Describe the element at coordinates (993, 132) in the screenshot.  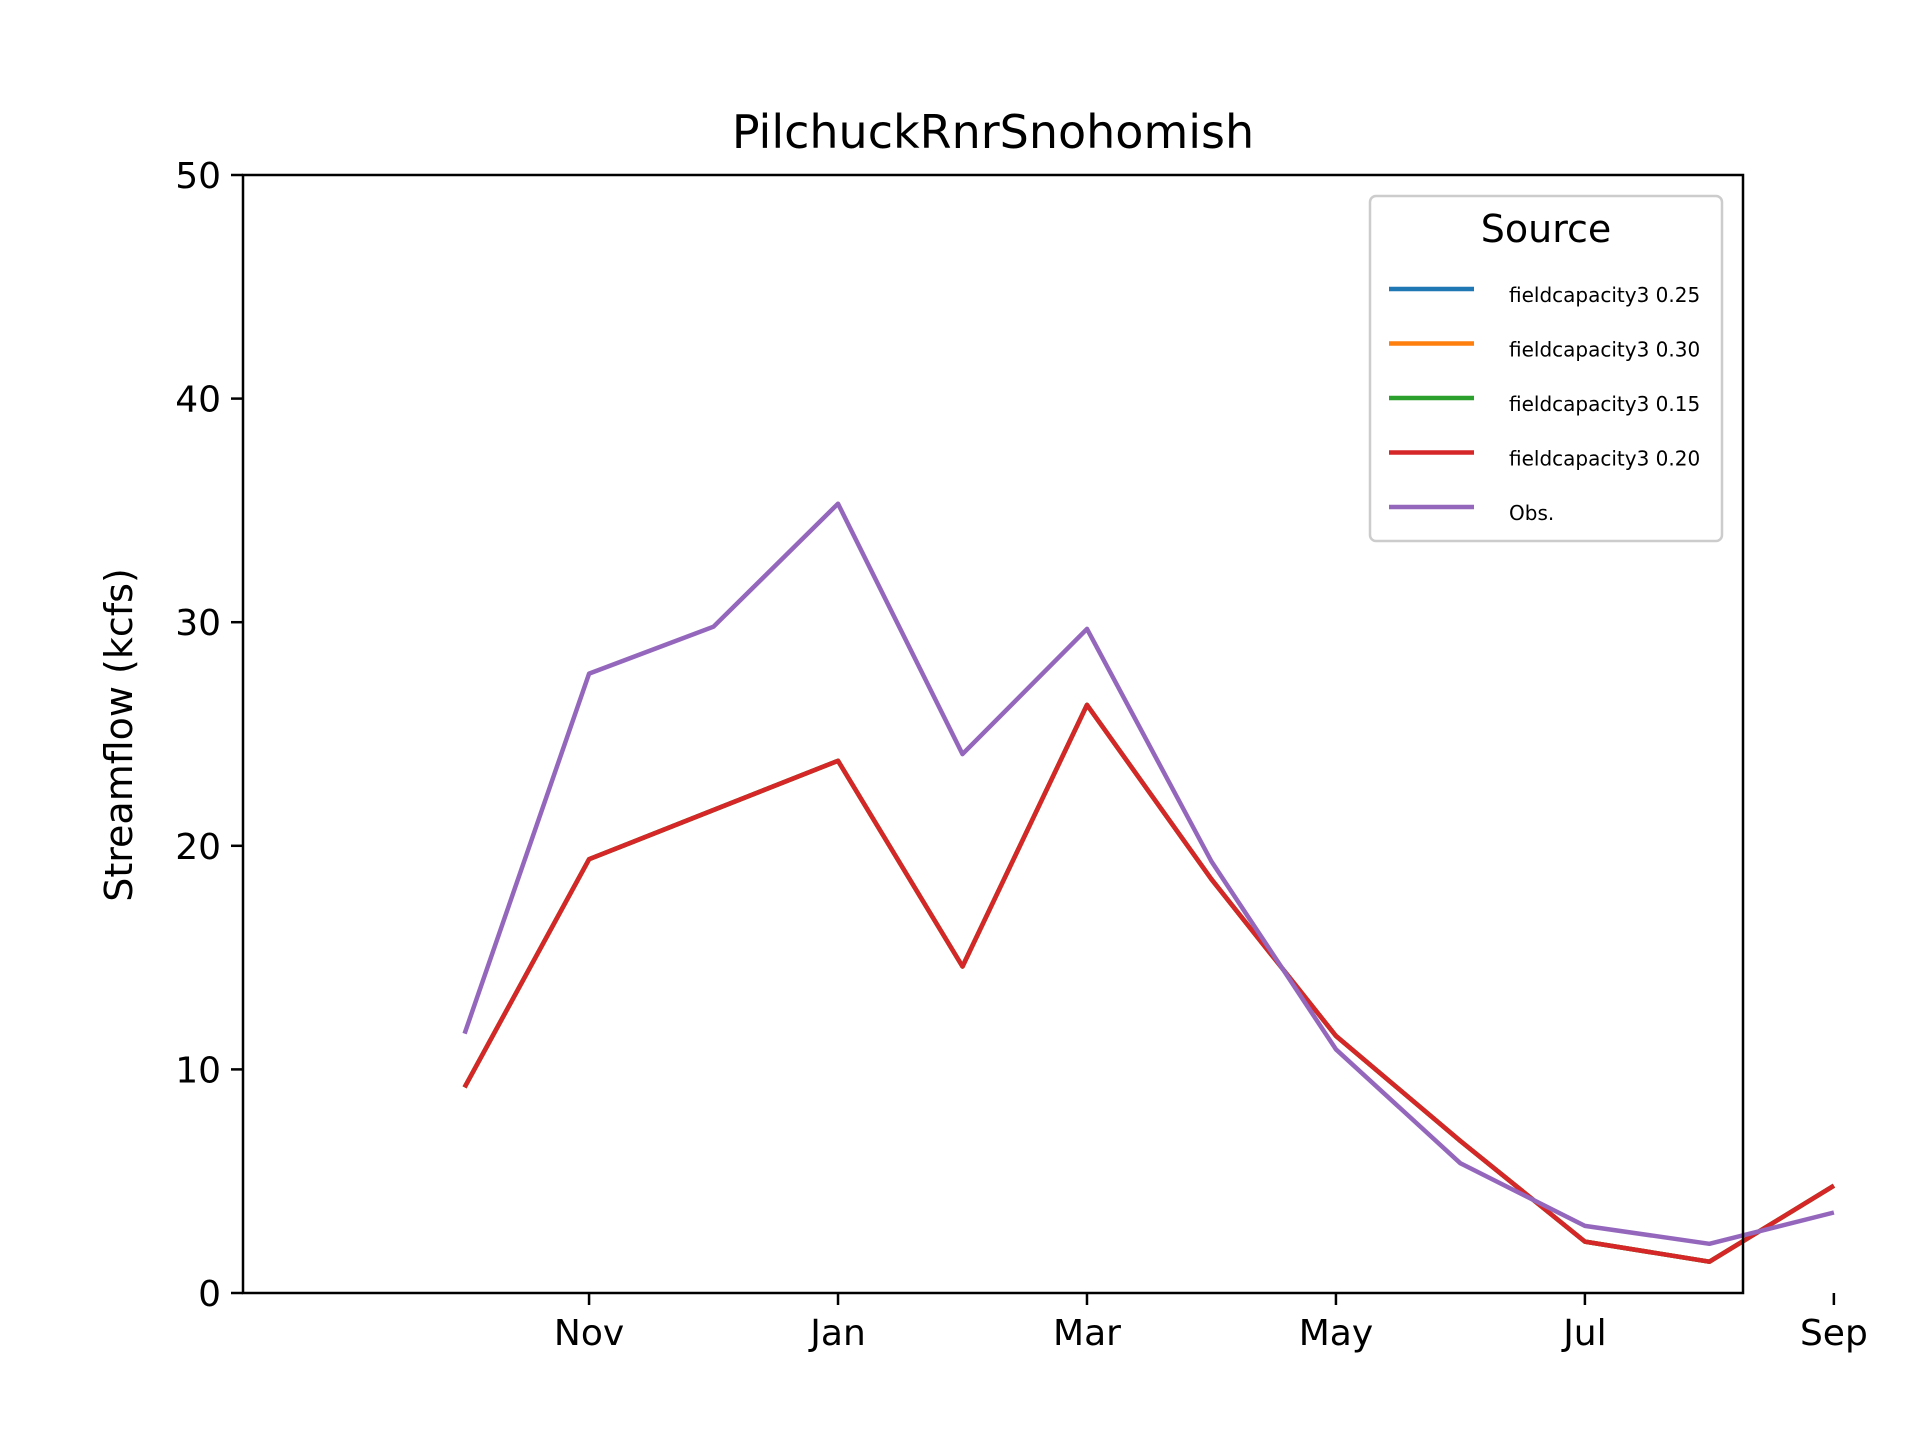
I see `chart-title: PilchuckRnrSnohomish` at that location.